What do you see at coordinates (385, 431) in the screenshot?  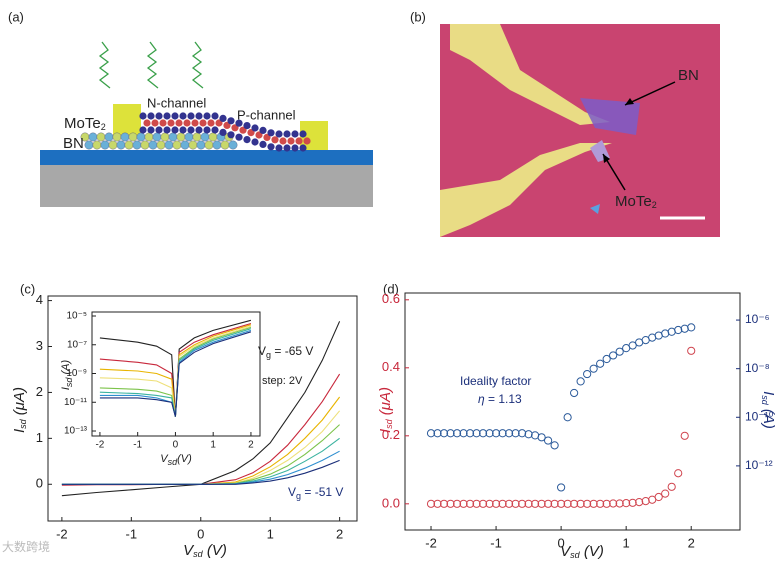 I see `text-part: I` at bounding box center [385, 431].